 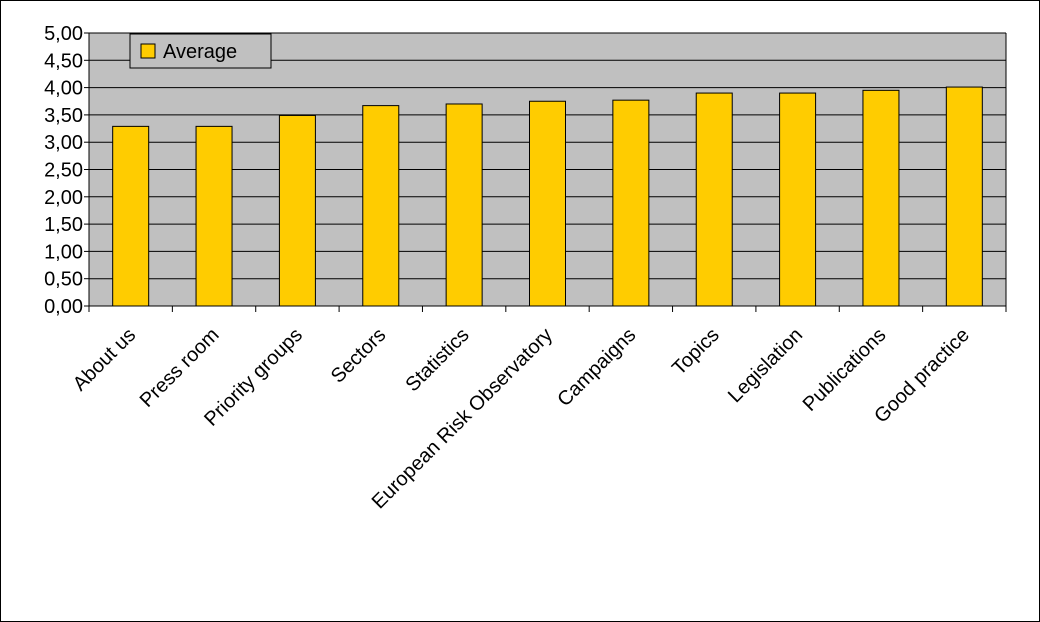 What do you see at coordinates (63, 61) in the screenshot?
I see `y-tick-label: 4,50` at bounding box center [63, 61].